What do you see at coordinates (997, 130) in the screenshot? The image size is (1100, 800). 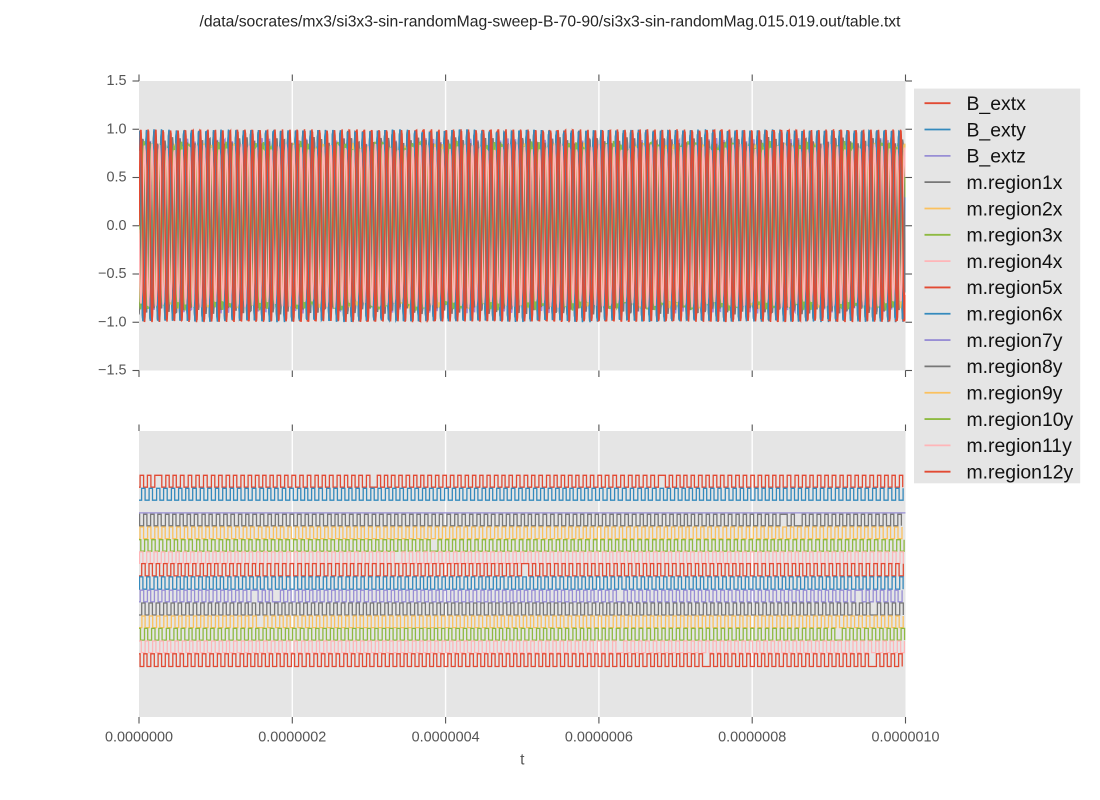 I see `svg-text: B_exty` at bounding box center [997, 130].